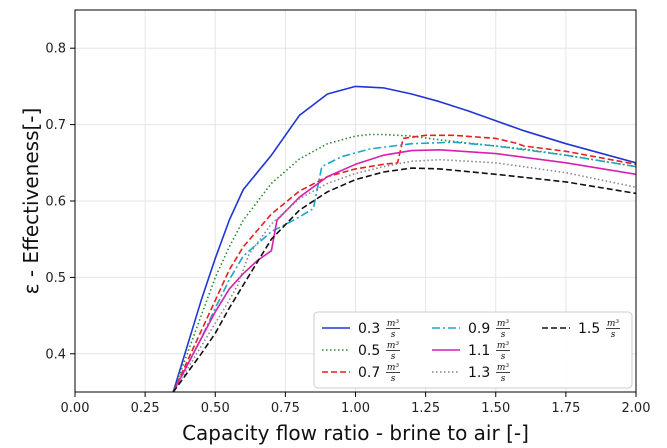 This screenshot has width=667, height=448. Describe the element at coordinates (75, 408) in the screenshot. I see `x-tick-label: 0.00` at that location.